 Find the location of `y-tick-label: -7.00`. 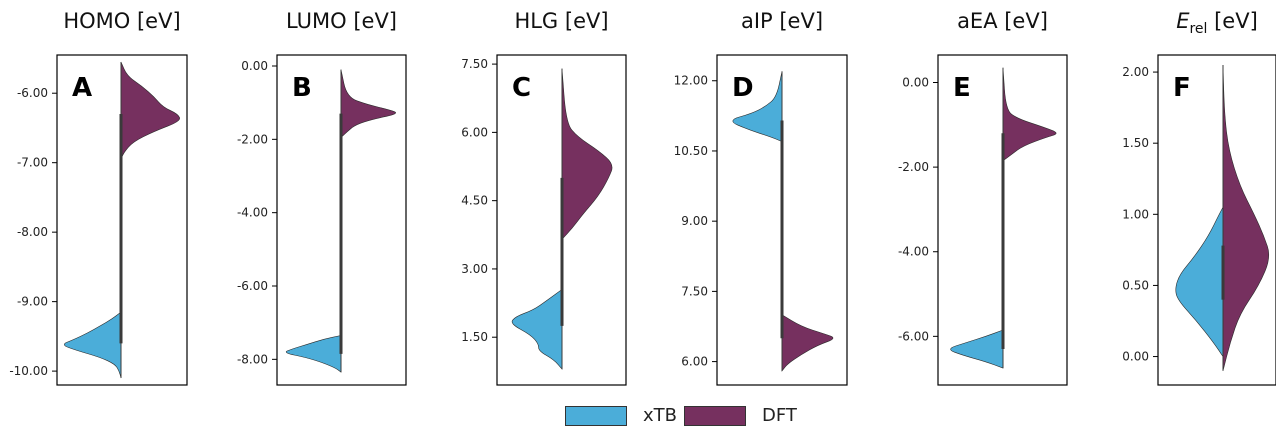

y-tick-label: -7.00 is located at coordinates (32, 163).